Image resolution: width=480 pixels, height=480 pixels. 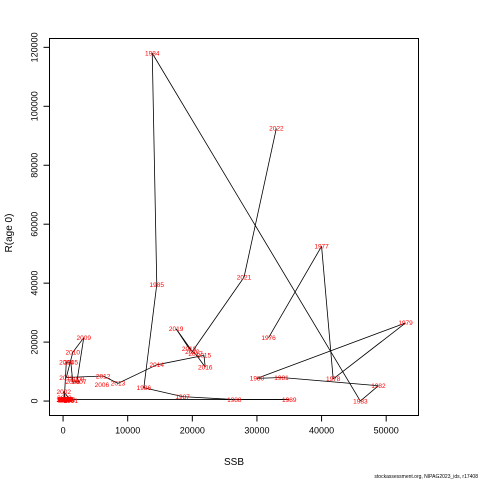 I want to click on point-label-1977: 1977, so click(x=321, y=247).